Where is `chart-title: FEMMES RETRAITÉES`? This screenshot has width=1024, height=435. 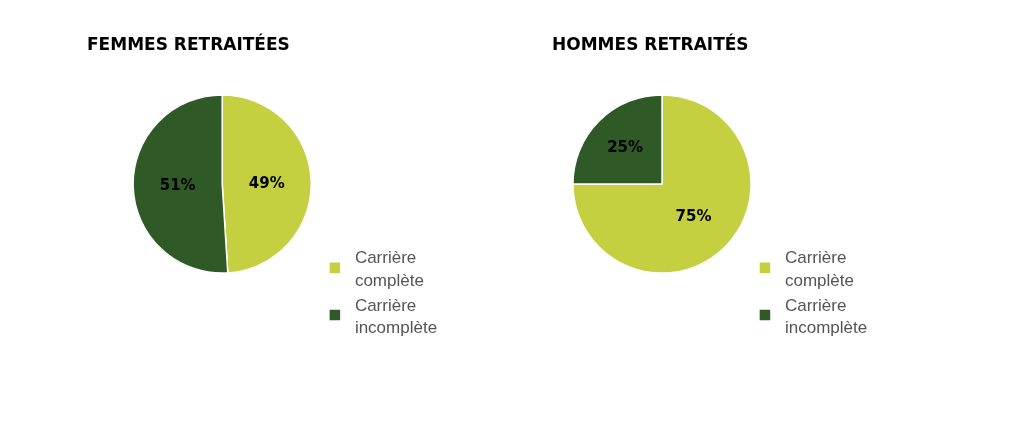
chart-title: FEMMES RETRAITÉES is located at coordinates (188, 43).